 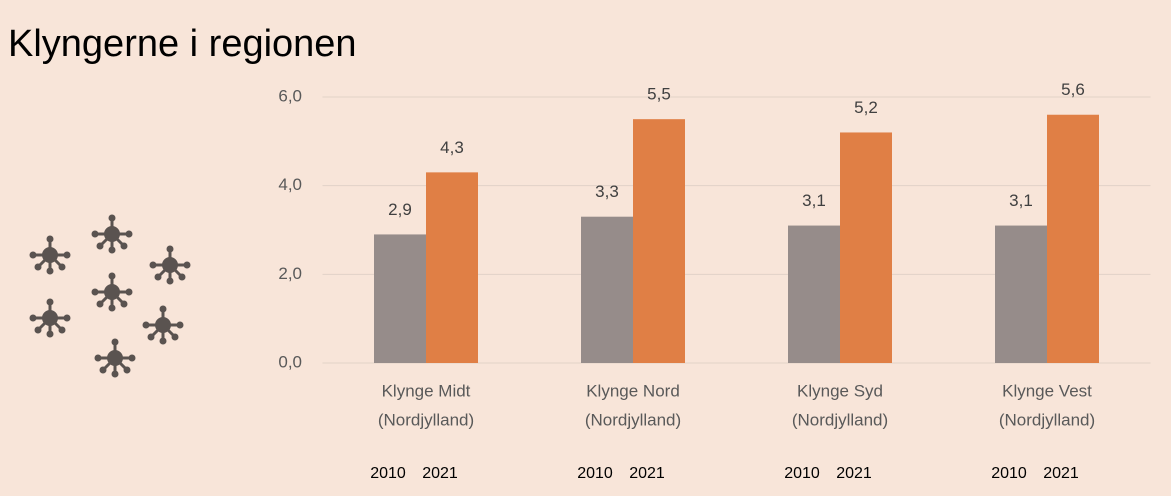 I want to click on y-tick-label: 0,0, so click(x=290, y=361).